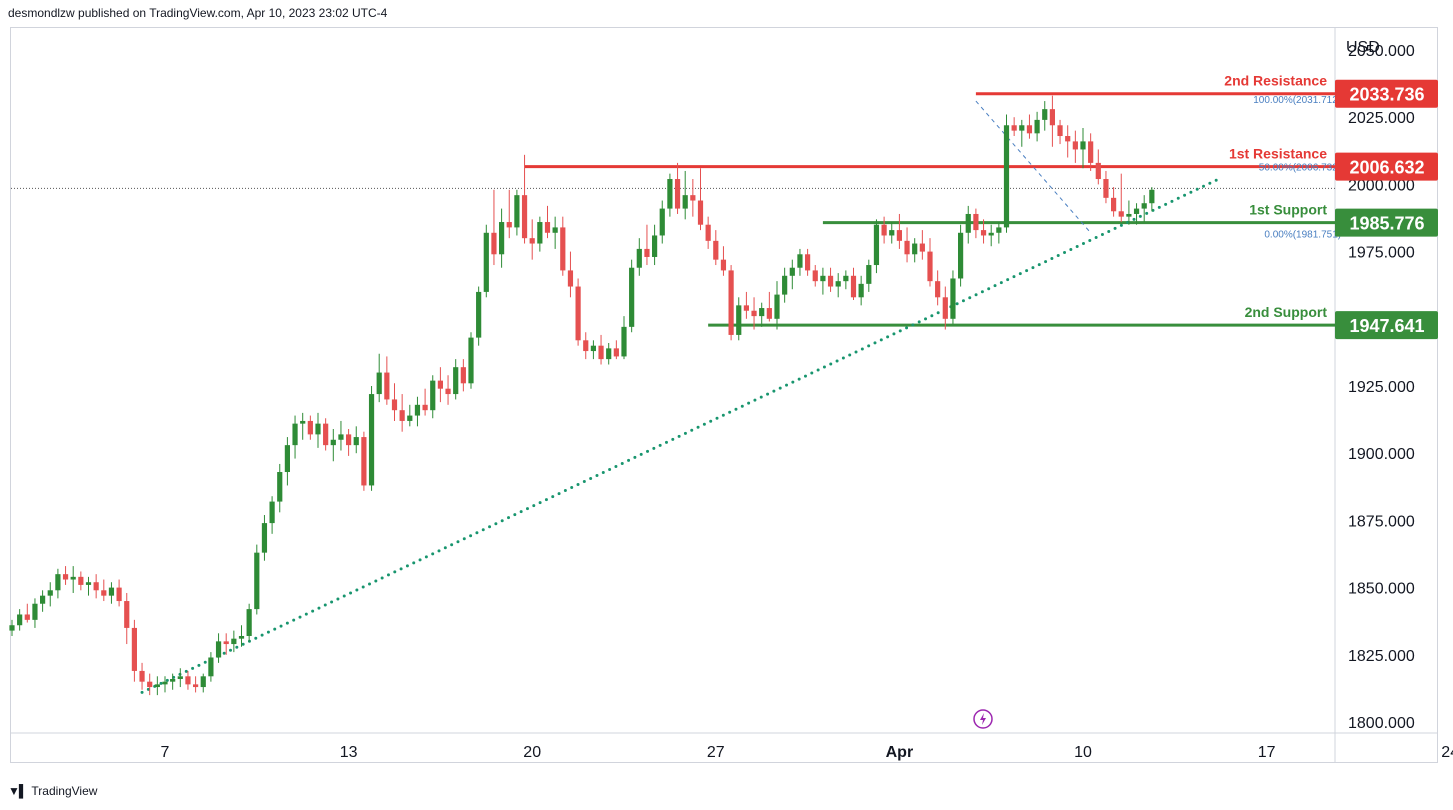 The image size is (1453, 810). Describe the element at coordinates (1381, 185) in the screenshot. I see `price-tick-label: 2000.000` at that location.